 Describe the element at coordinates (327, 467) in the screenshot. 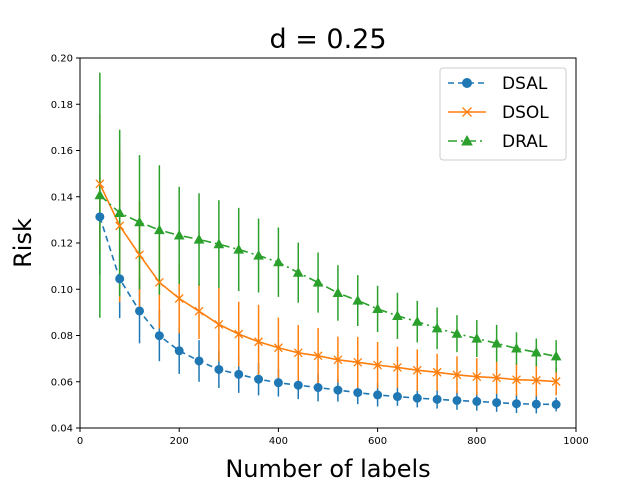

I see `x-axis-label: Number of labels` at that location.